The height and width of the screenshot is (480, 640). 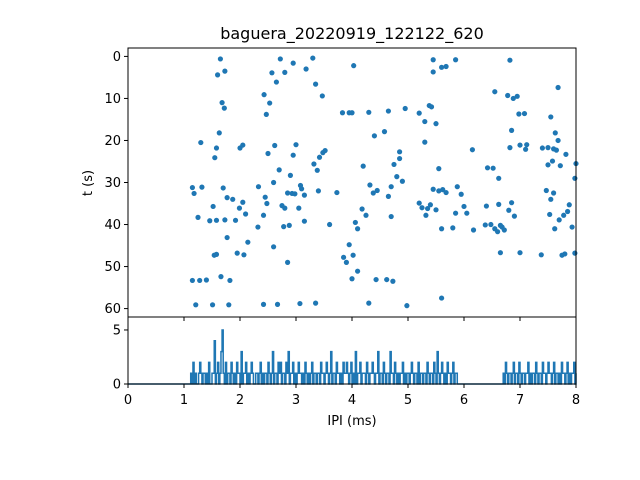 What do you see at coordinates (352, 400) in the screenshot?
I see `histogram-x-tick-label: 4` at bounding box center [352, 400].